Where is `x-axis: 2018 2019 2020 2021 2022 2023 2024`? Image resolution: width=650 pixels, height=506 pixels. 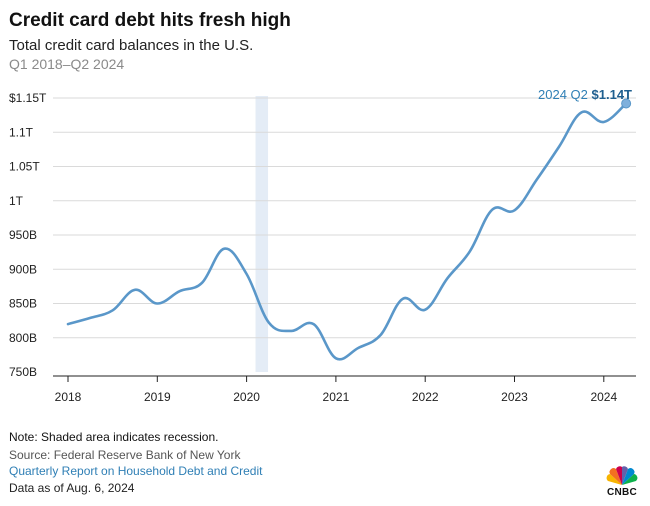
x-axis: 2018 2019 2020 2021 2022 2023 2024 is located at coordinates (344, 389).